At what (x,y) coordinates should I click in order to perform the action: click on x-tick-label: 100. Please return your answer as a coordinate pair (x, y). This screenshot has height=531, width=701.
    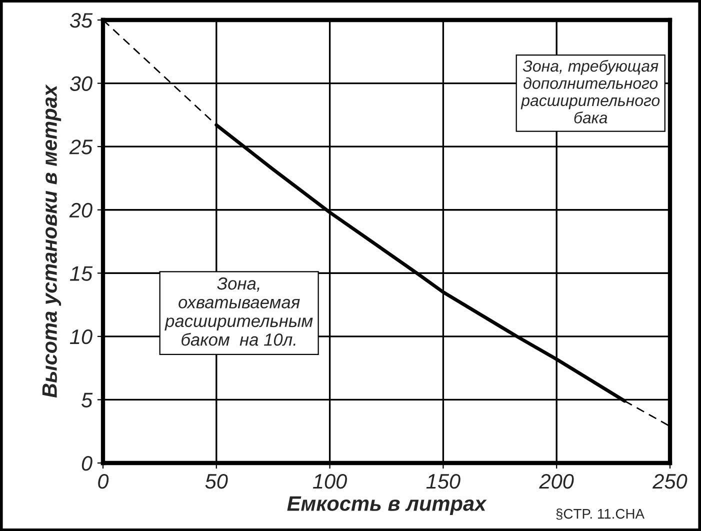
    Looking at the image, I should click on (330, 481).